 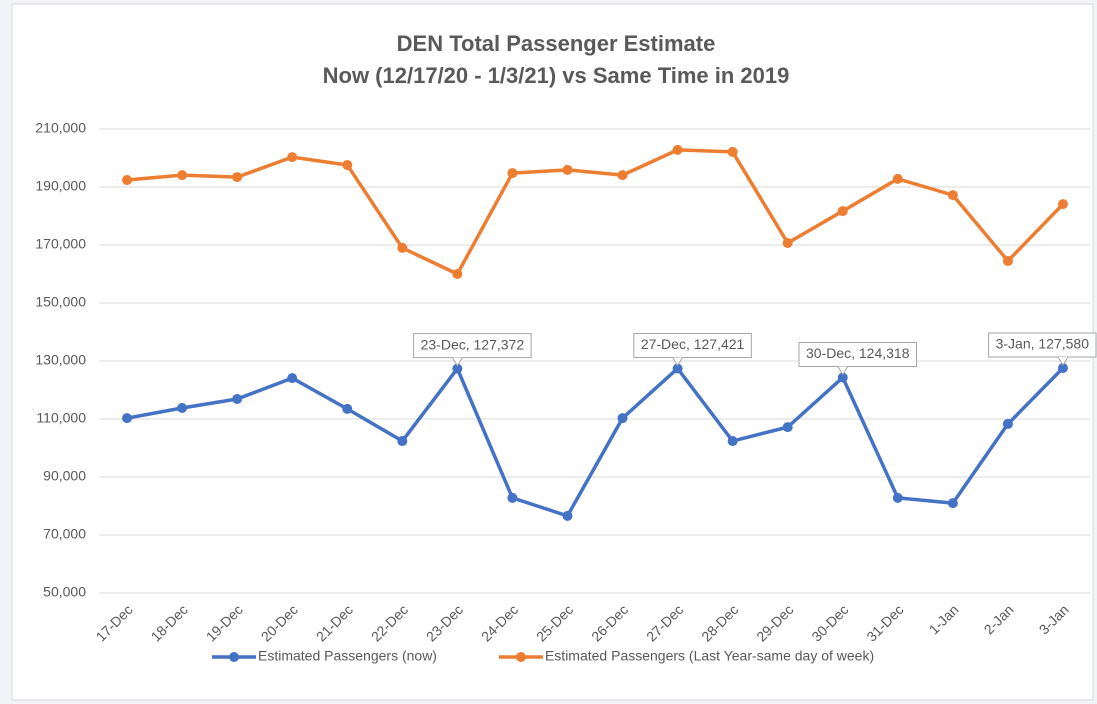 What do you see at coordinates (61, 418) in the screenshot?
I see `y-tick-label: 110,000` at bounding box center [61, 418].